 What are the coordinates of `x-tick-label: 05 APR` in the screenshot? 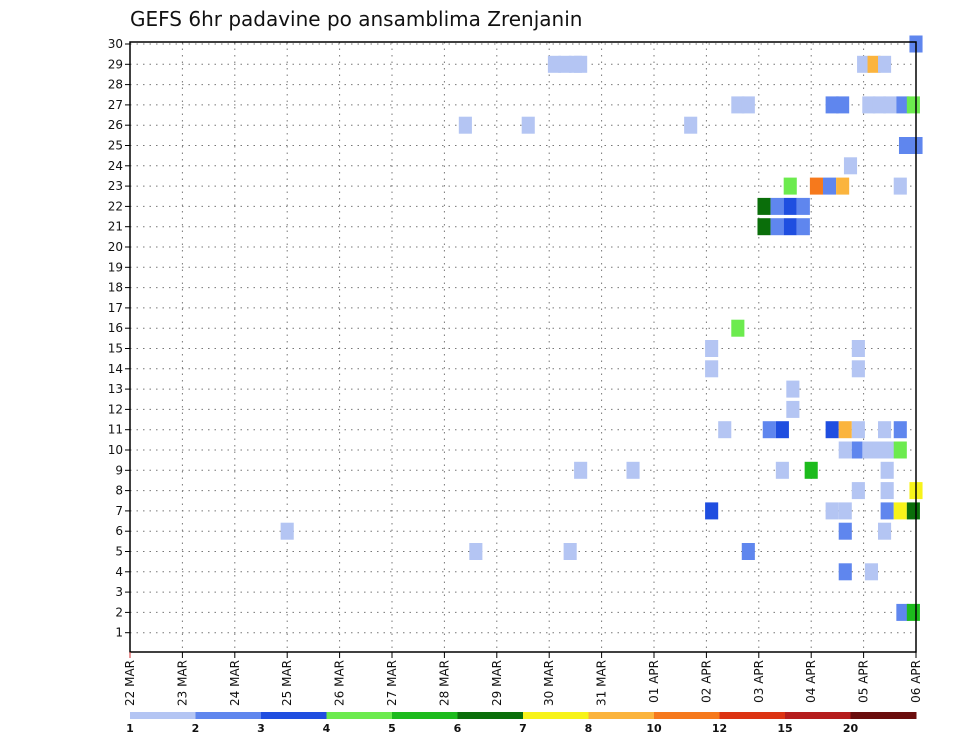 It's located at (864, 681).